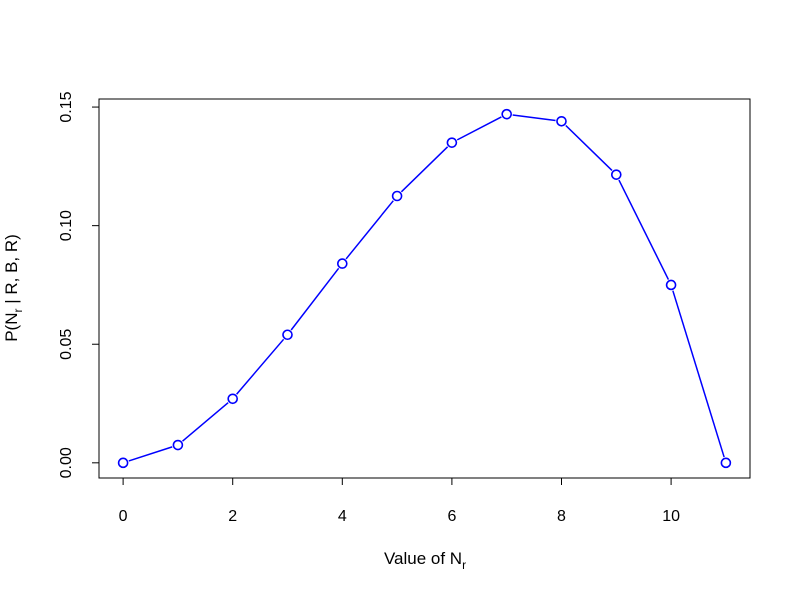  I want to click on x-tick-label: 10, so click(671, 516).